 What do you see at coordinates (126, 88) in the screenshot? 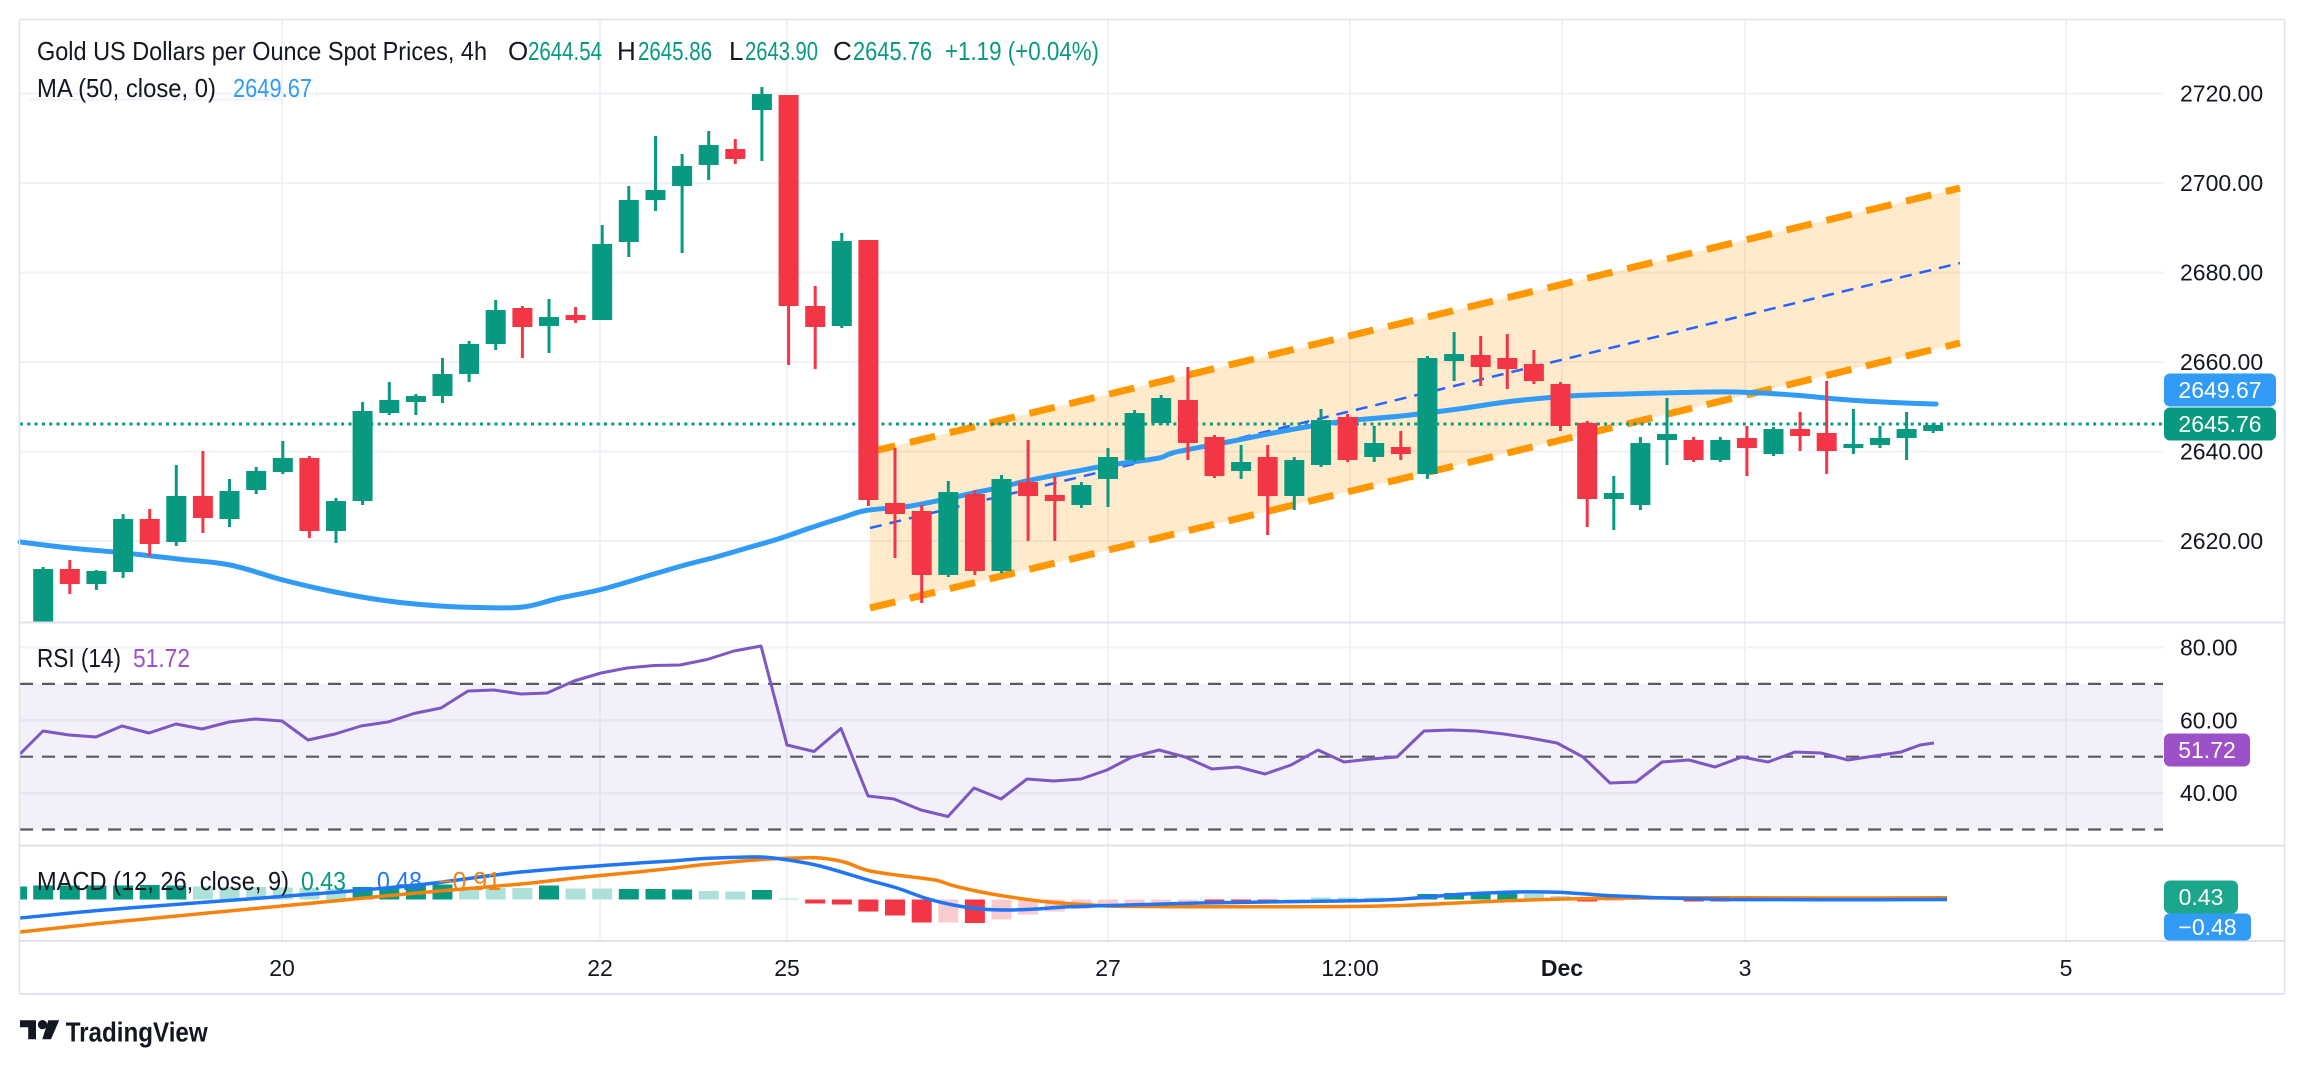
I see `svg-text: MA (50, close, 0)` at bounding box center [126, 88].